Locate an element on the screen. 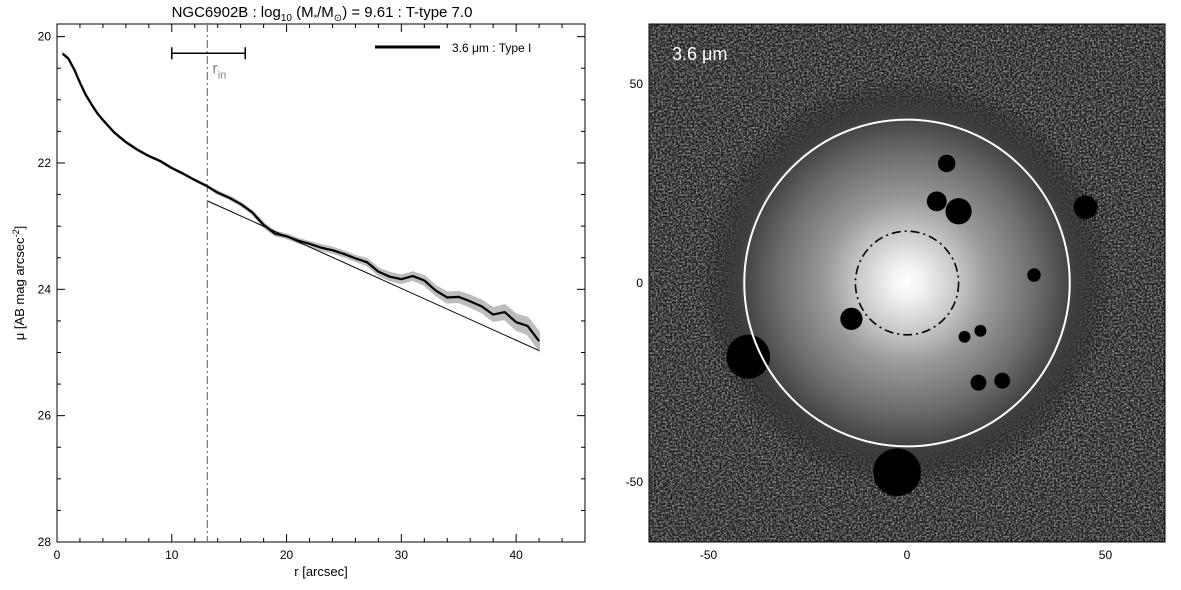 The height and width of the screenshot is (590, 1181). y-tick-label: 28 is located at coordinates (45, 542).